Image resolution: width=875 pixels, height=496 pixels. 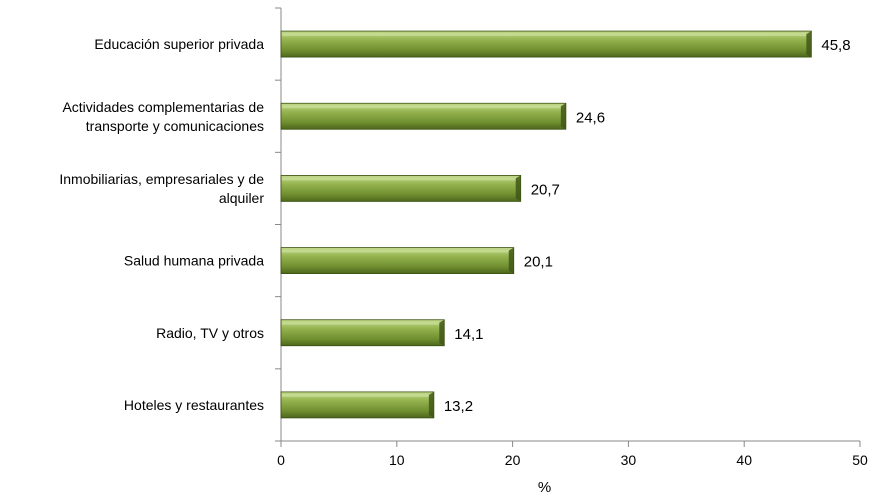 I want to click on category-label: transporte y comunicaciones, so click(x=175, y=126).